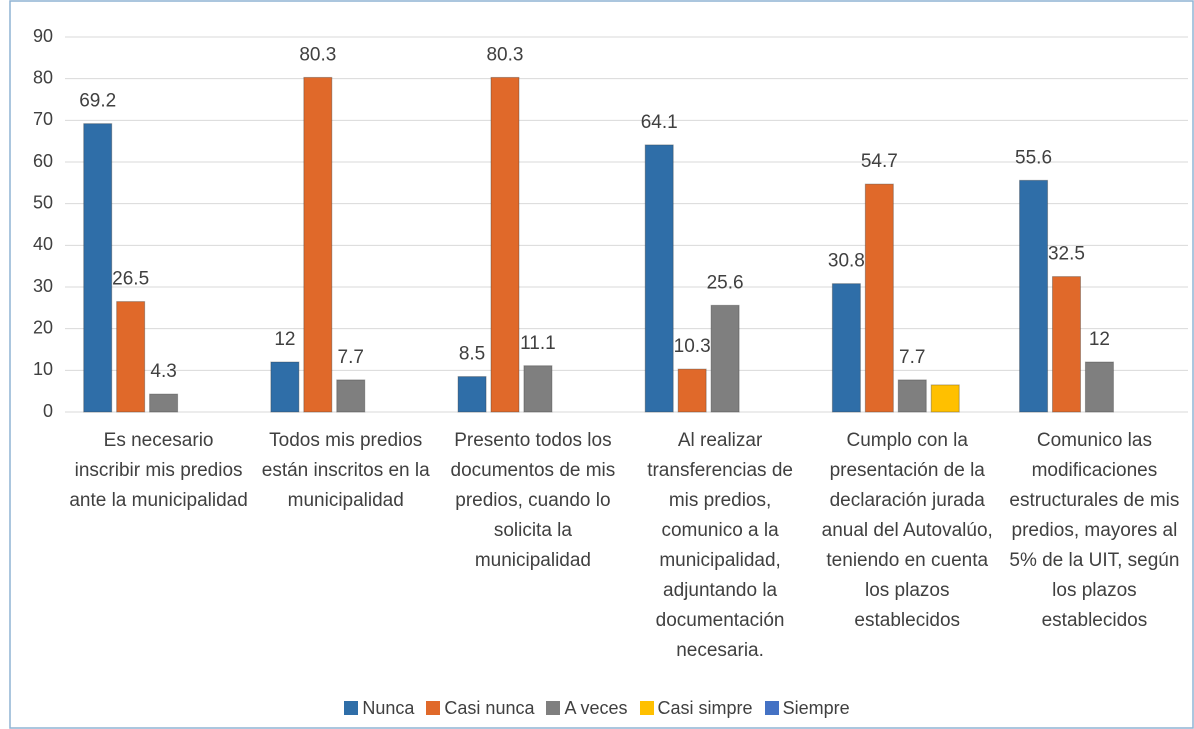  What do you see at coordinates (538, 343) in the screenshot?
I see `data-label: 11.1` at bounding box center [538, 343].